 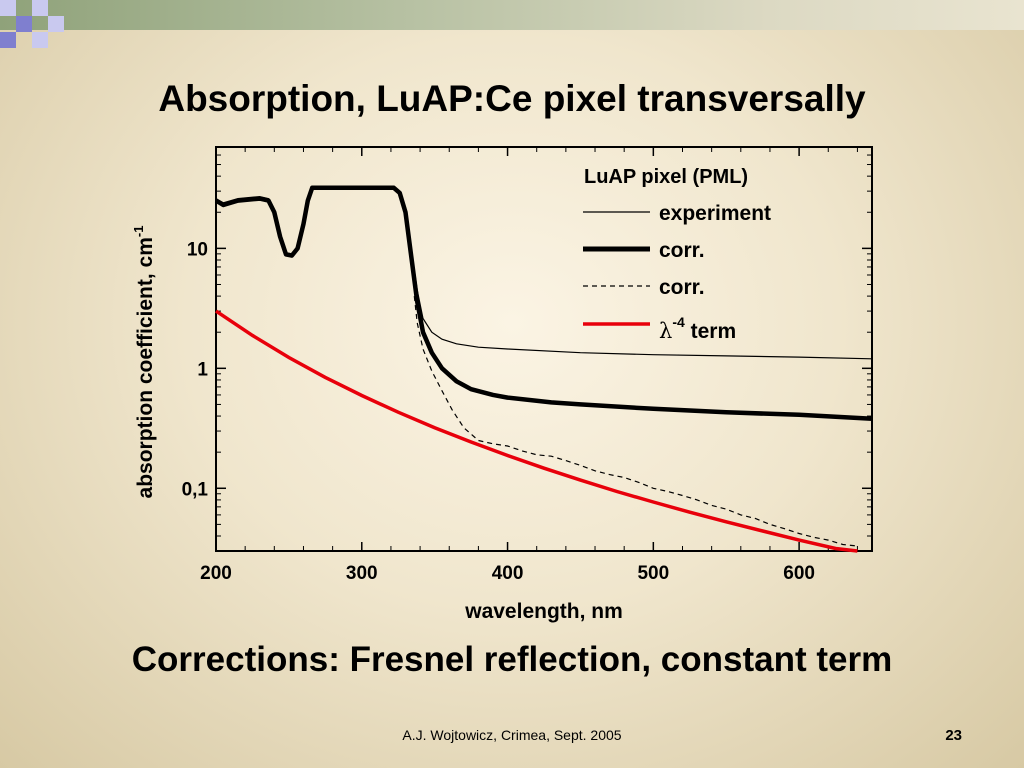 What do you see at coordinates (715, 213) in the screenshot?
I see `legend-label-experiment: experiment` at bounding box center [715, 213].